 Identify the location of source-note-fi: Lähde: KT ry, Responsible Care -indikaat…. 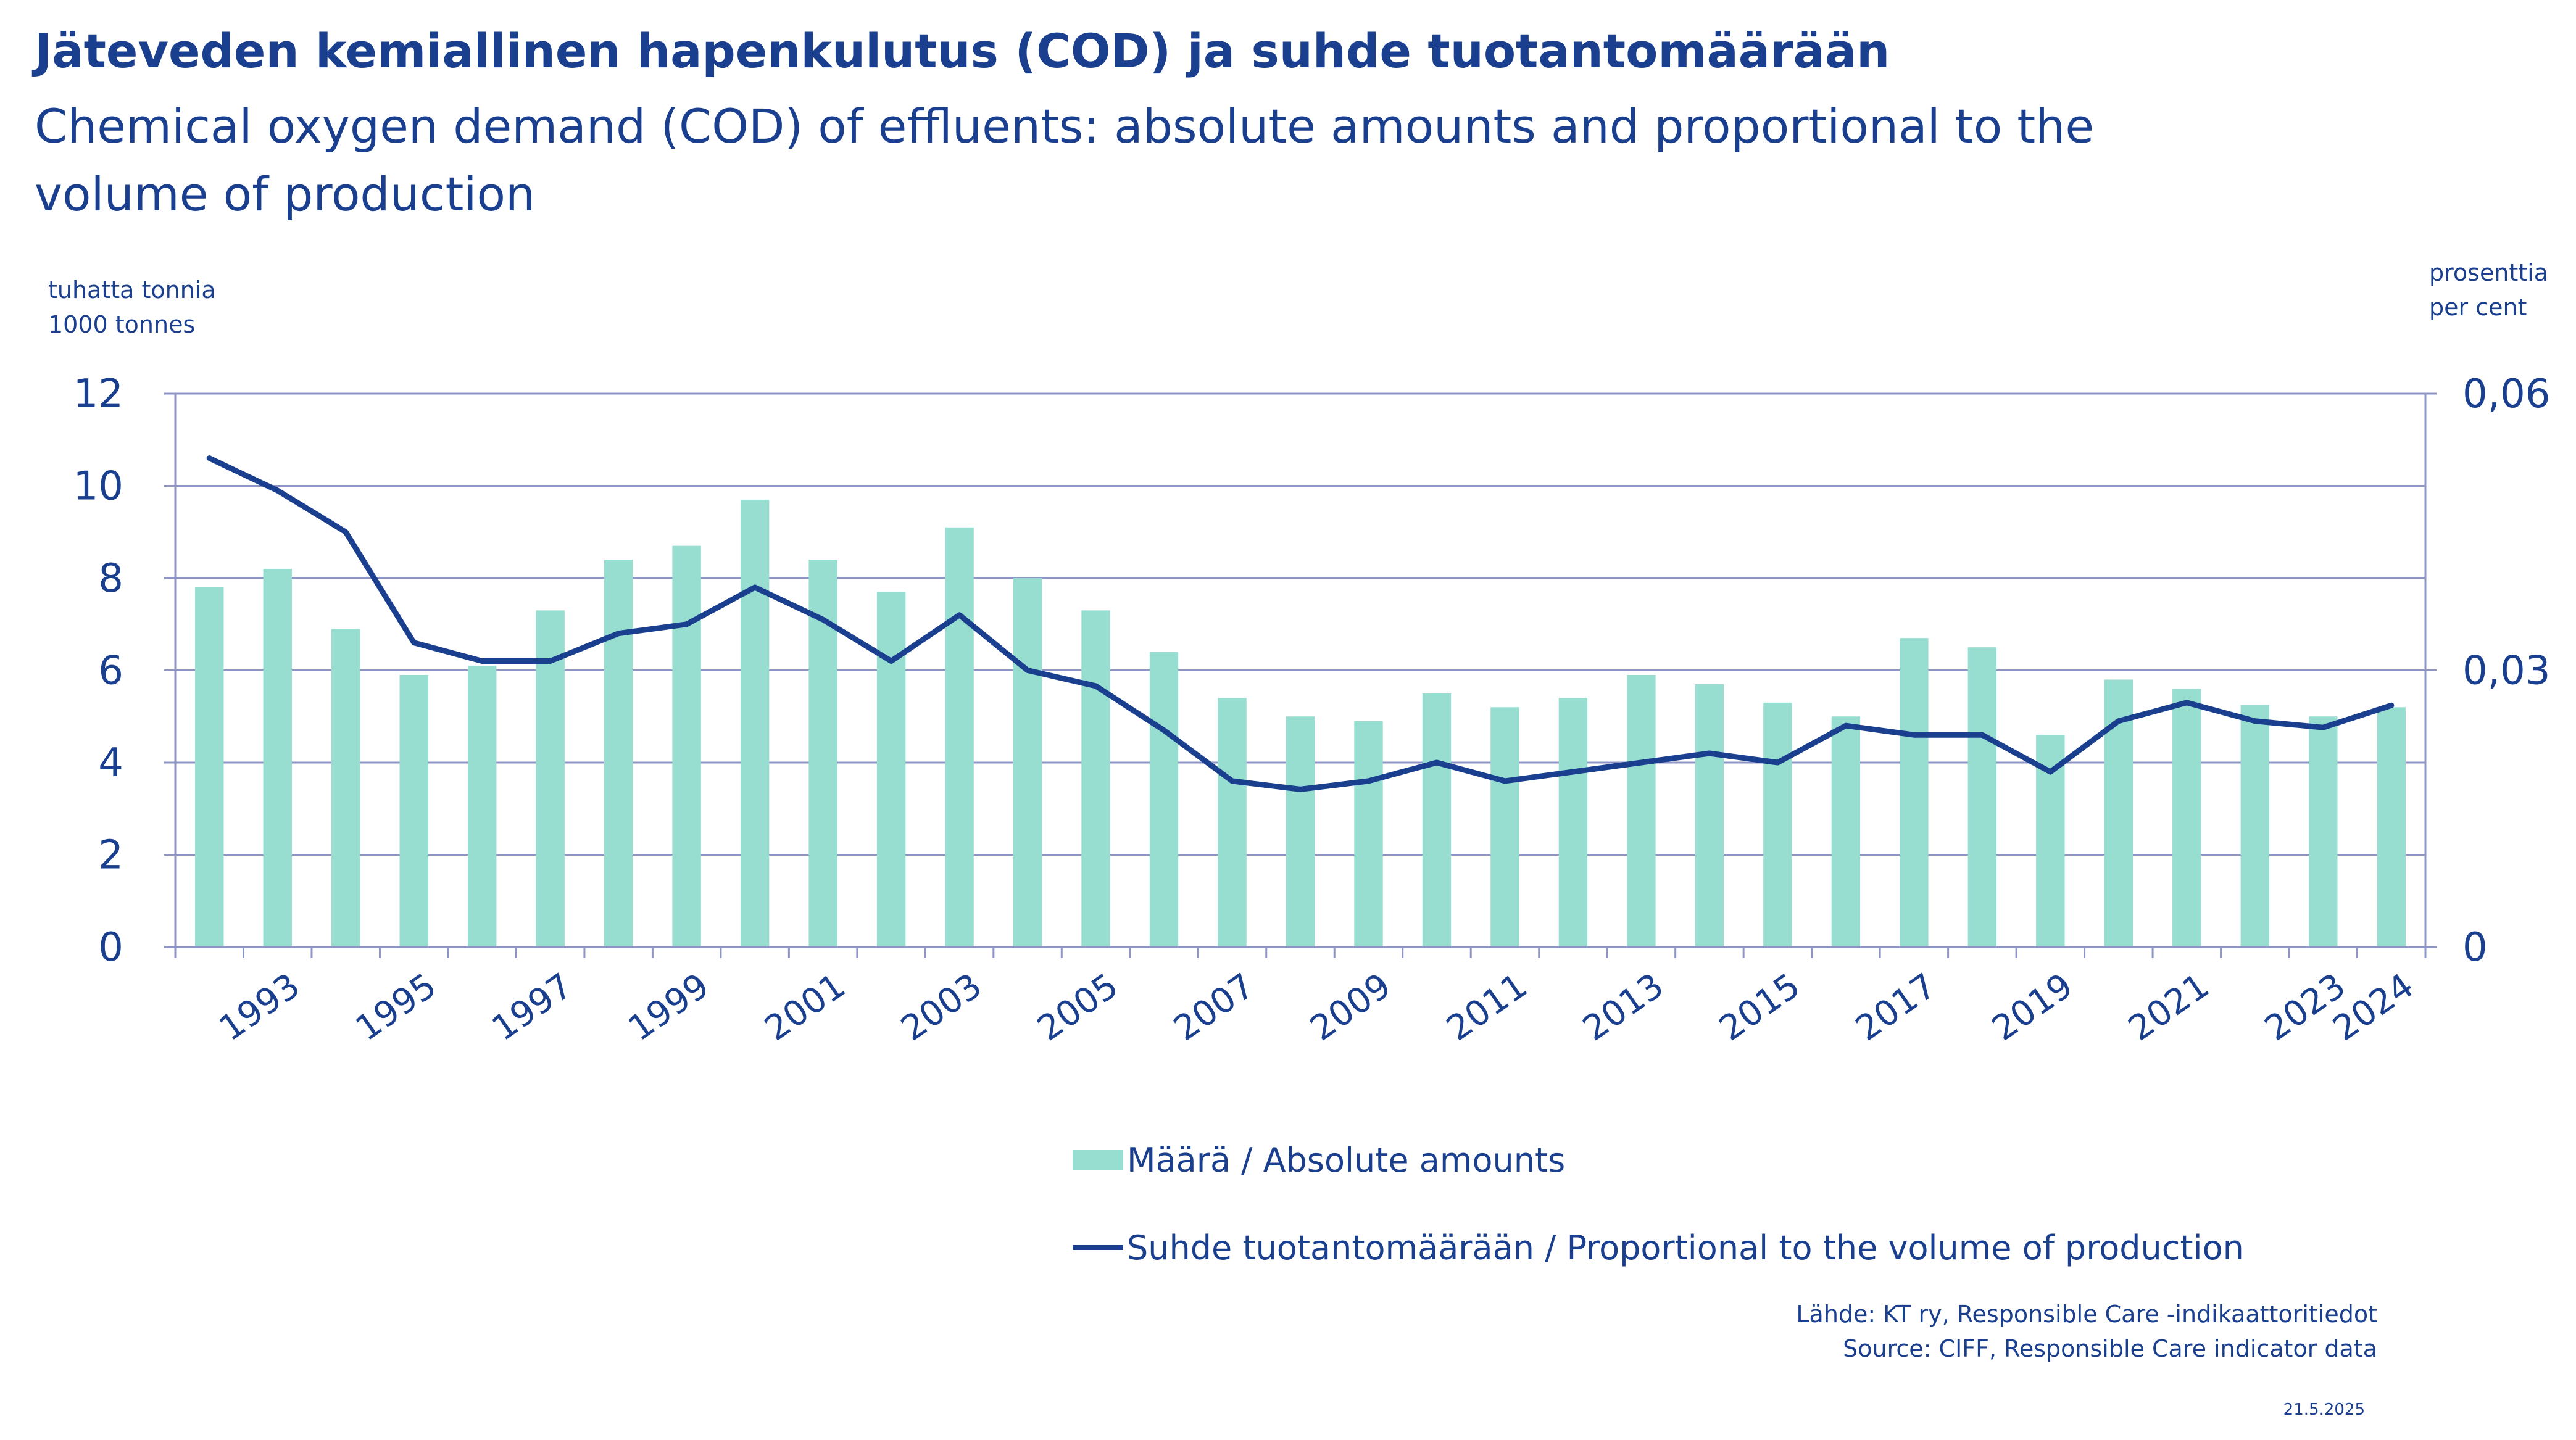
(2086, 1314).